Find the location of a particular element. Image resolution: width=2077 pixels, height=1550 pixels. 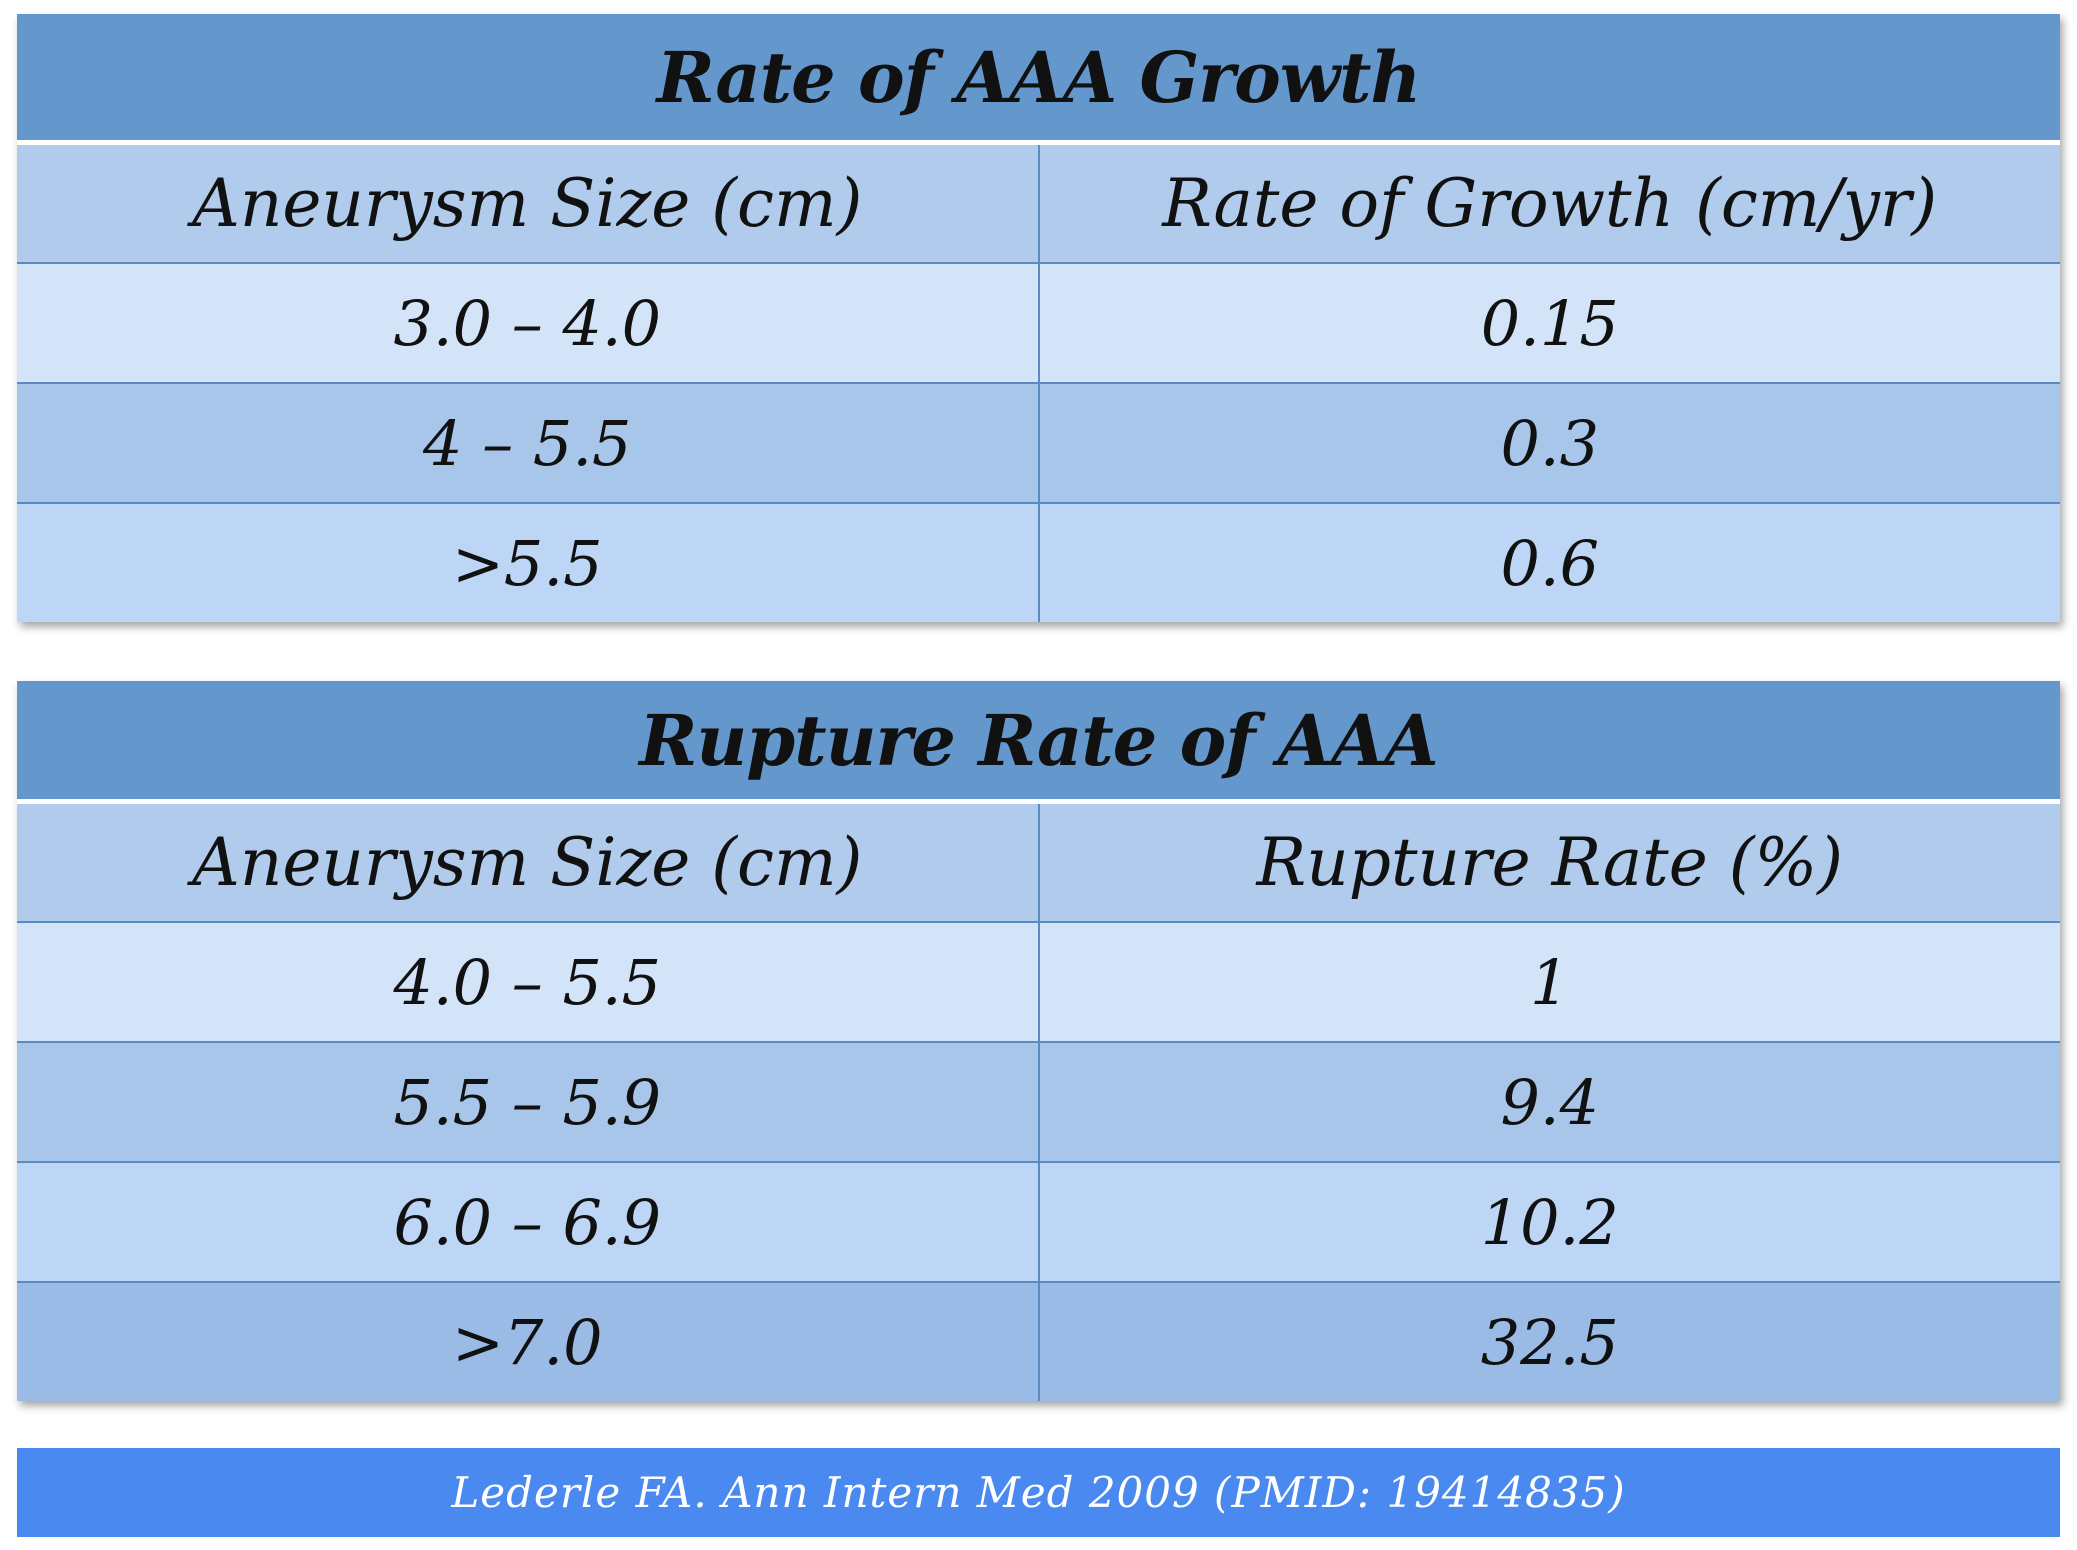

cell-growth-rate: 0.6 is located at coordinates (1548, 562).